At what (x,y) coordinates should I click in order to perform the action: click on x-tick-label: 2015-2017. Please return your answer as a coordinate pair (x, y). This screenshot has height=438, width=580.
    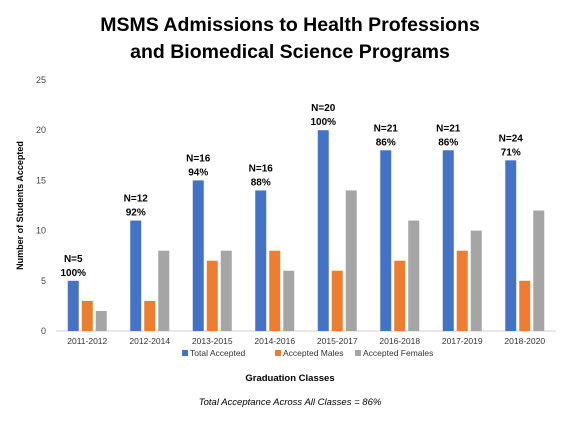
    Looking at the image, I should click on (337, 341).